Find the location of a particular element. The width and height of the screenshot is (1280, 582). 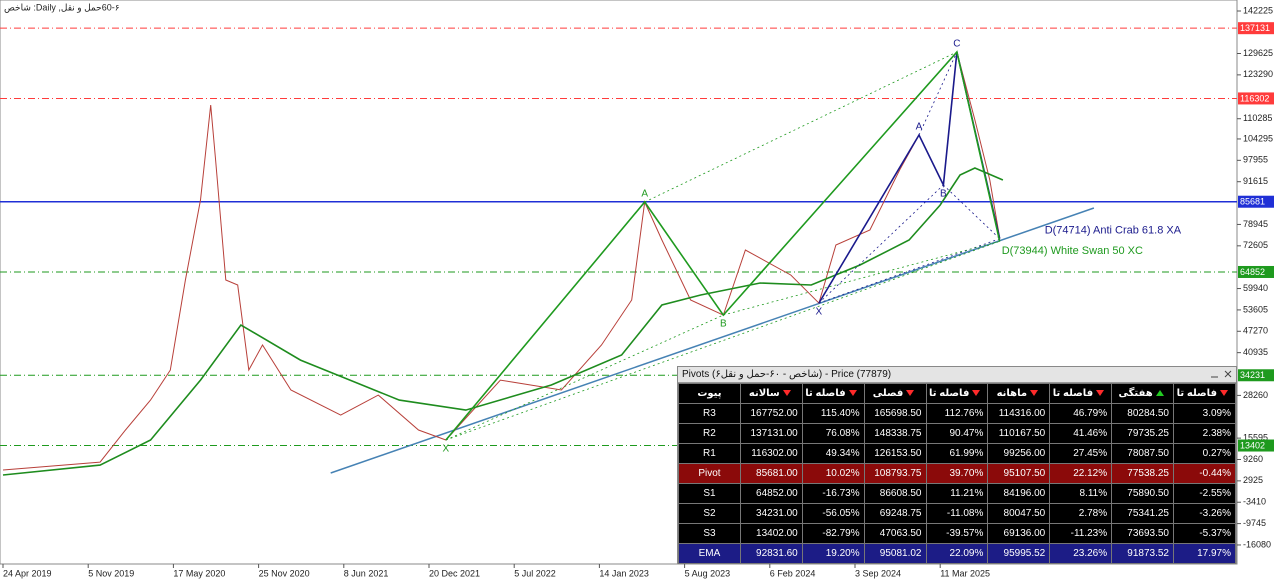

table-cell: 110167.50 is located at coordinates (1019, 433).